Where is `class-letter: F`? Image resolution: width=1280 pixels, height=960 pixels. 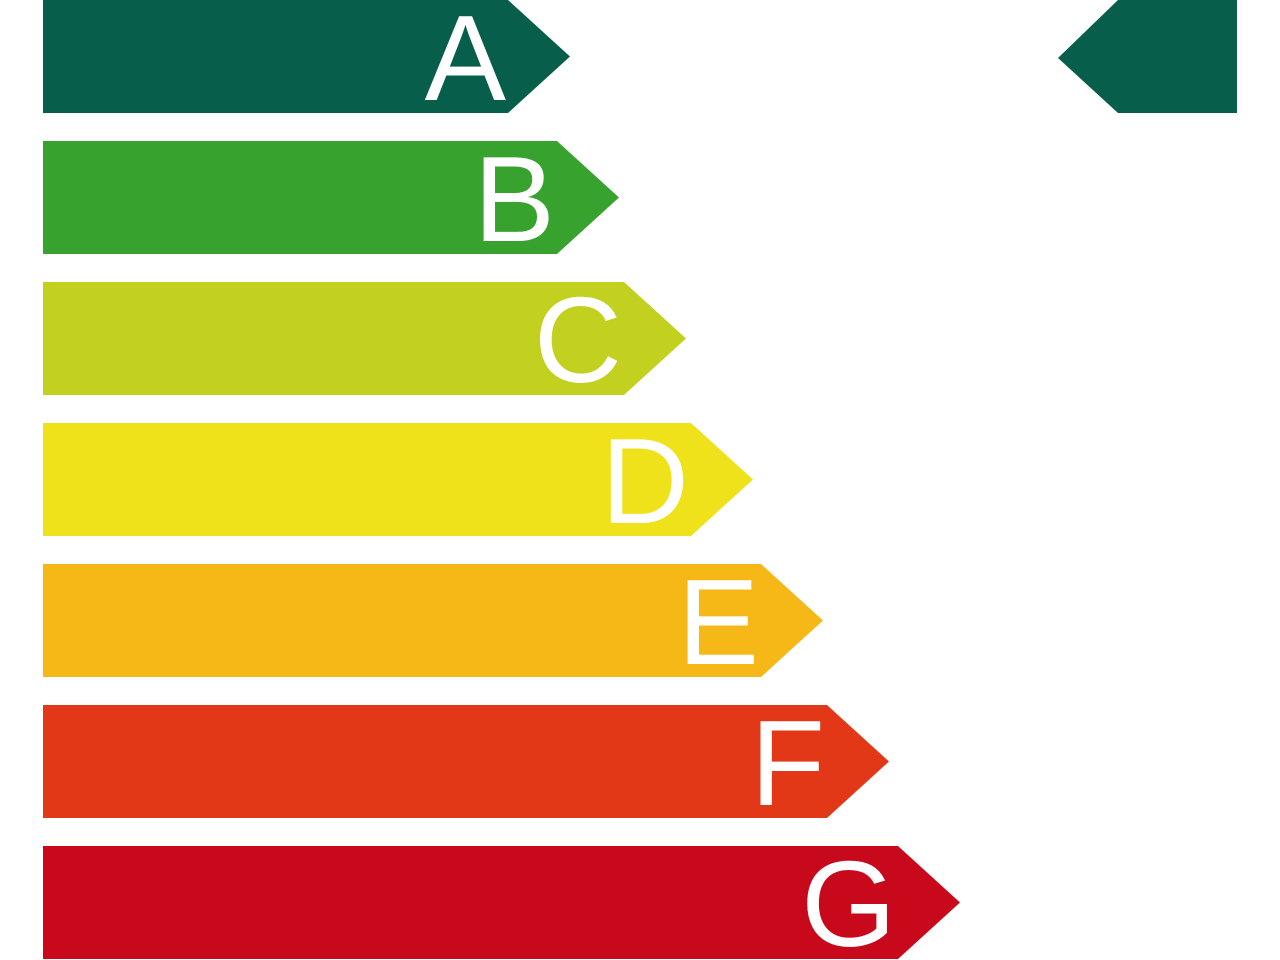
class-letter: F is located at coordinates (787, 763).